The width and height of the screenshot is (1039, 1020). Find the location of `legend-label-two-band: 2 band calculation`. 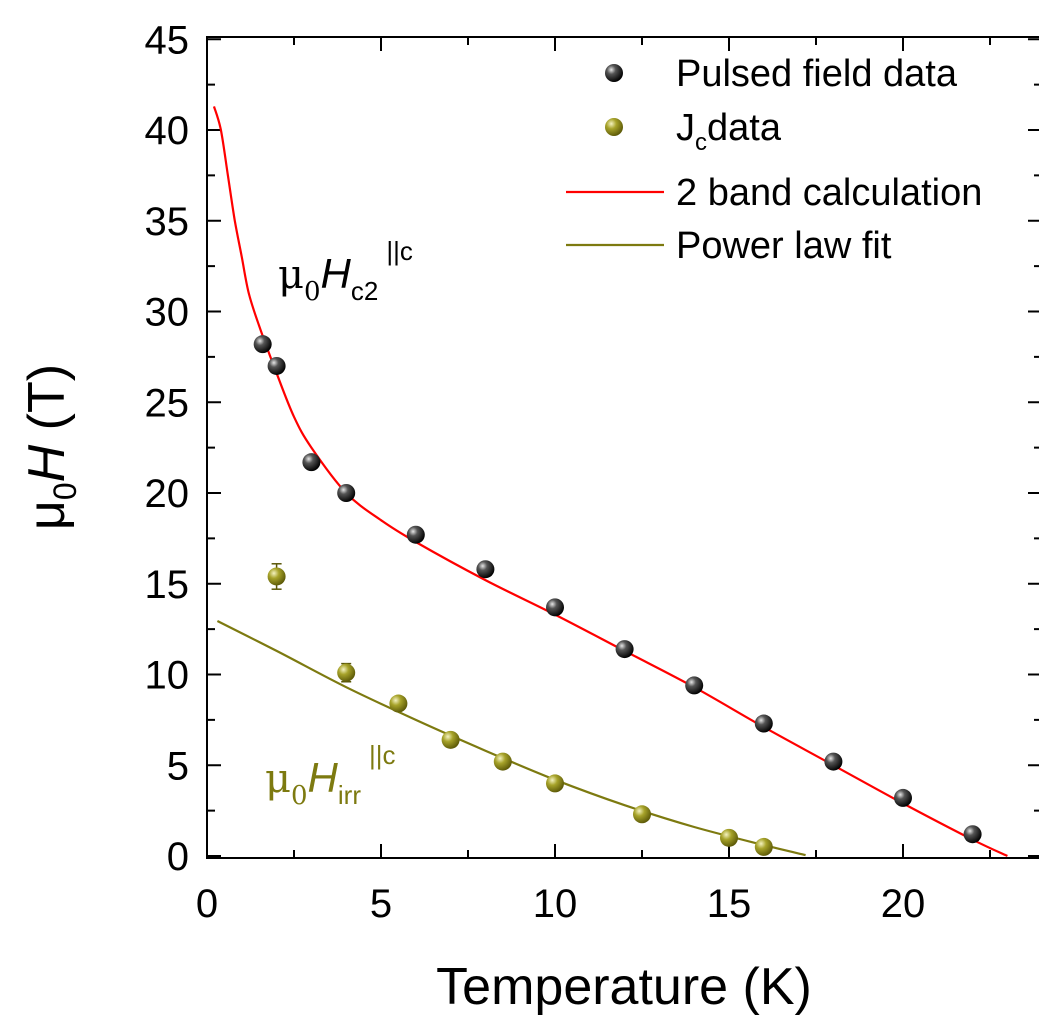

legend-label-two-band: 2 band calculation is located at coordinates (829, 193).